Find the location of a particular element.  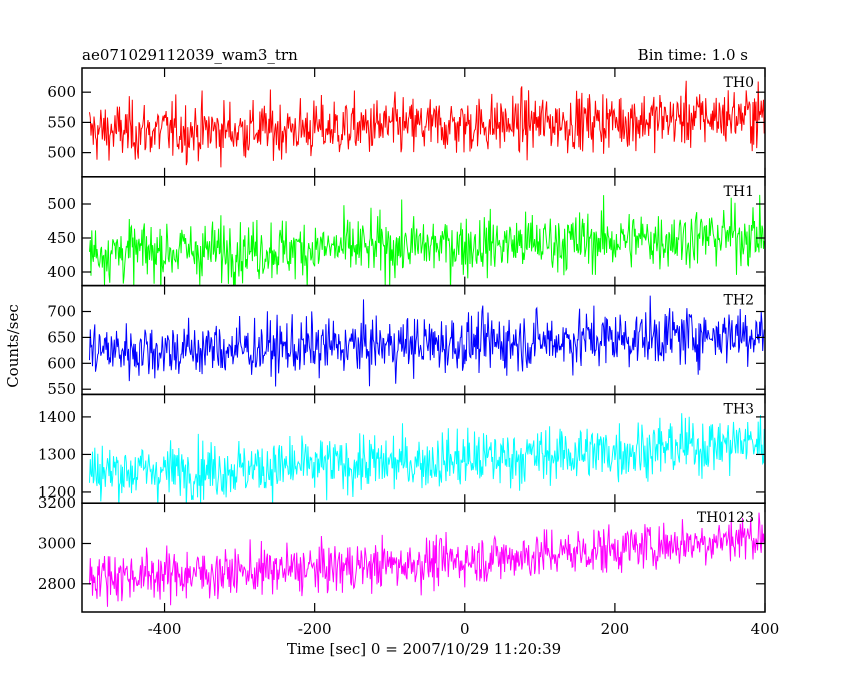

chart-title-right: Bin time: 1.0 s is located at coordinates (693, 55).